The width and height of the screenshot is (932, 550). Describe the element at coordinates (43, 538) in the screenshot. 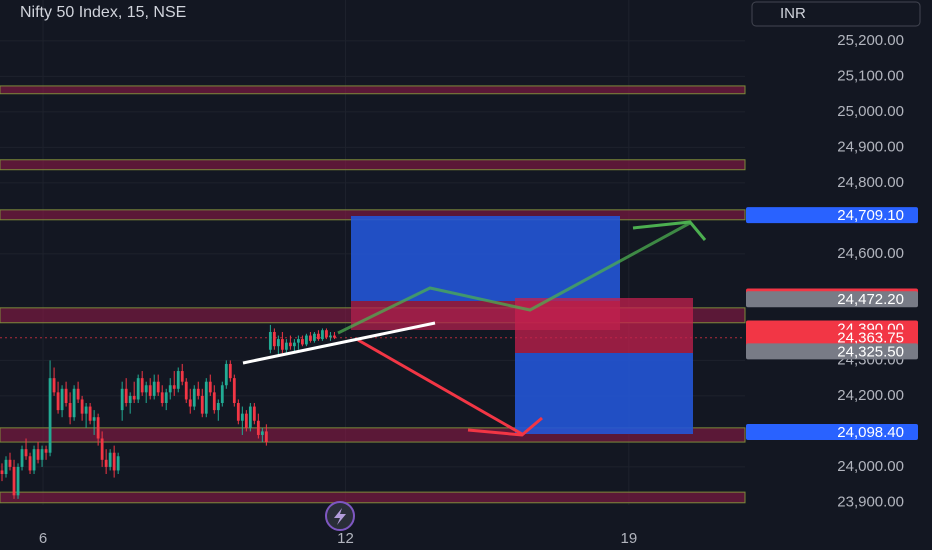

I see `x-tick-label: 6` at that location.